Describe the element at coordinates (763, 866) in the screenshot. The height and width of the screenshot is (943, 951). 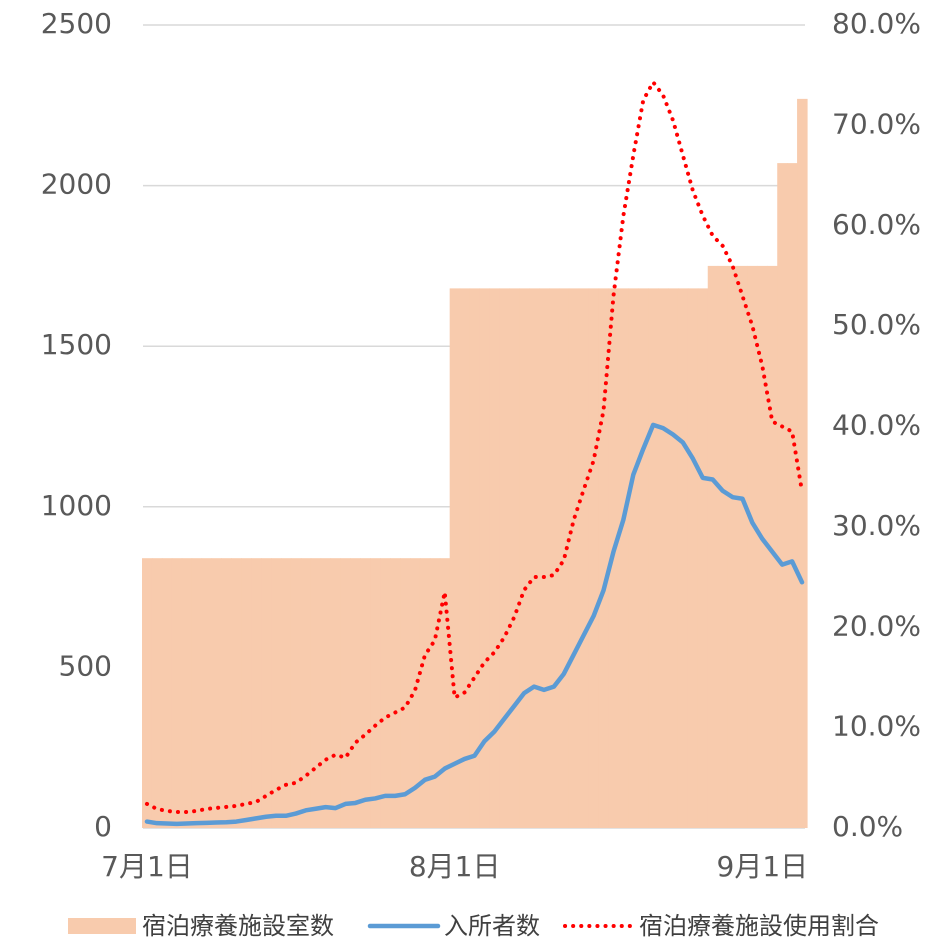
I see `x-tick-label: 9月1日` at that location.